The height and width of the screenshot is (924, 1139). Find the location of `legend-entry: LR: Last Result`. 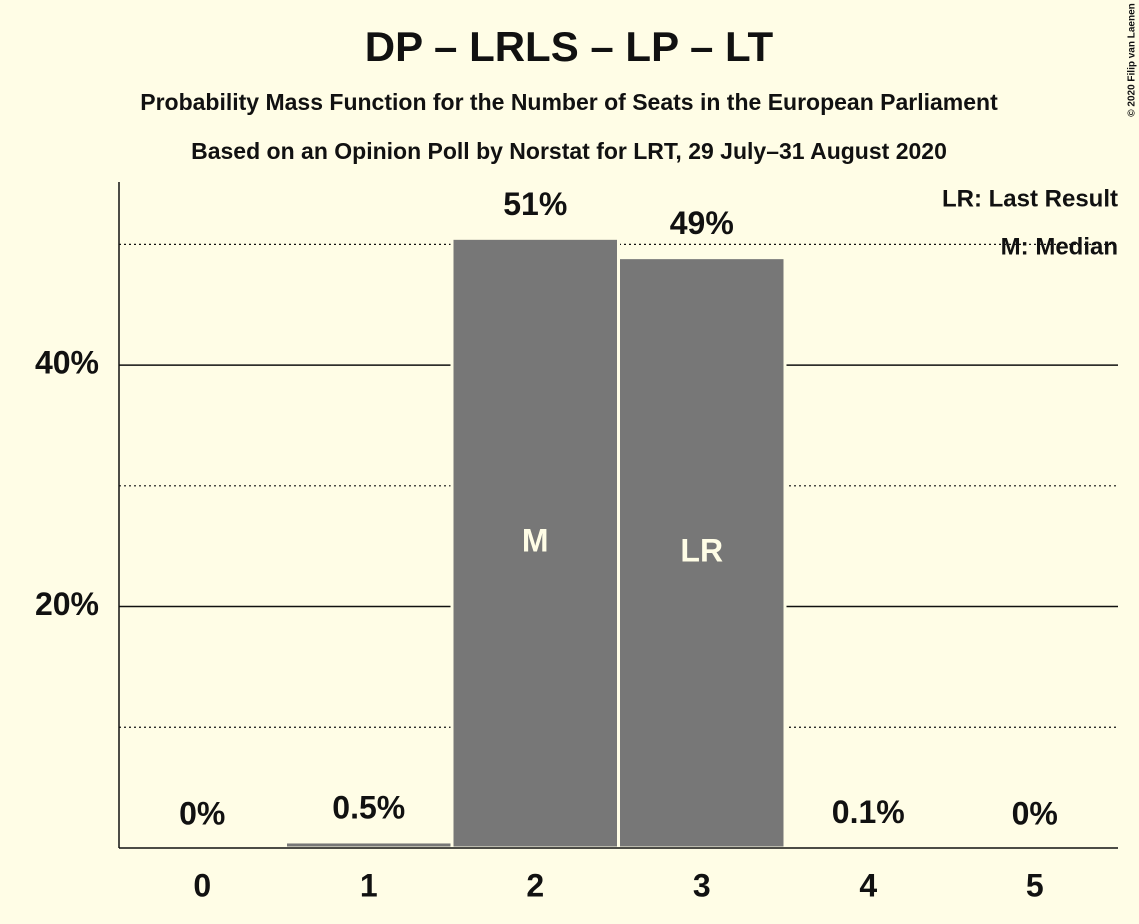

legend-entry: LR: Last Result is located at coordinates (1030, 198).